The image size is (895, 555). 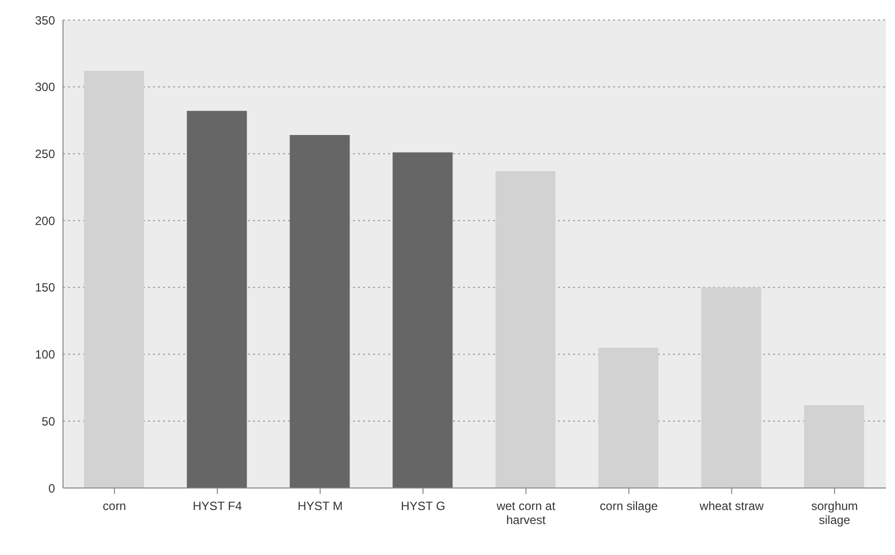 I want to click on y-tick-label: 100, so click(x=45, y=355).